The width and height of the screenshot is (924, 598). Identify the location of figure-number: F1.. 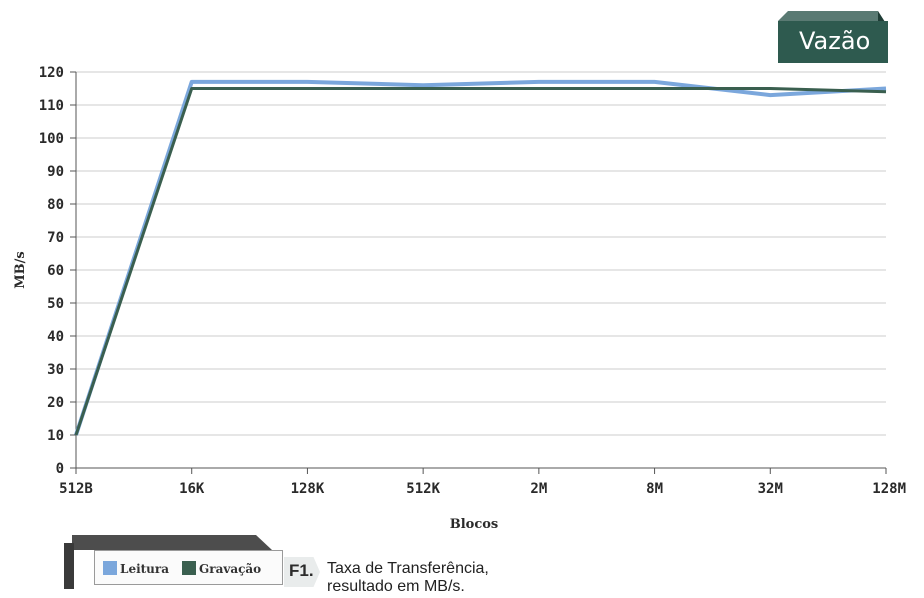
(301, 570).